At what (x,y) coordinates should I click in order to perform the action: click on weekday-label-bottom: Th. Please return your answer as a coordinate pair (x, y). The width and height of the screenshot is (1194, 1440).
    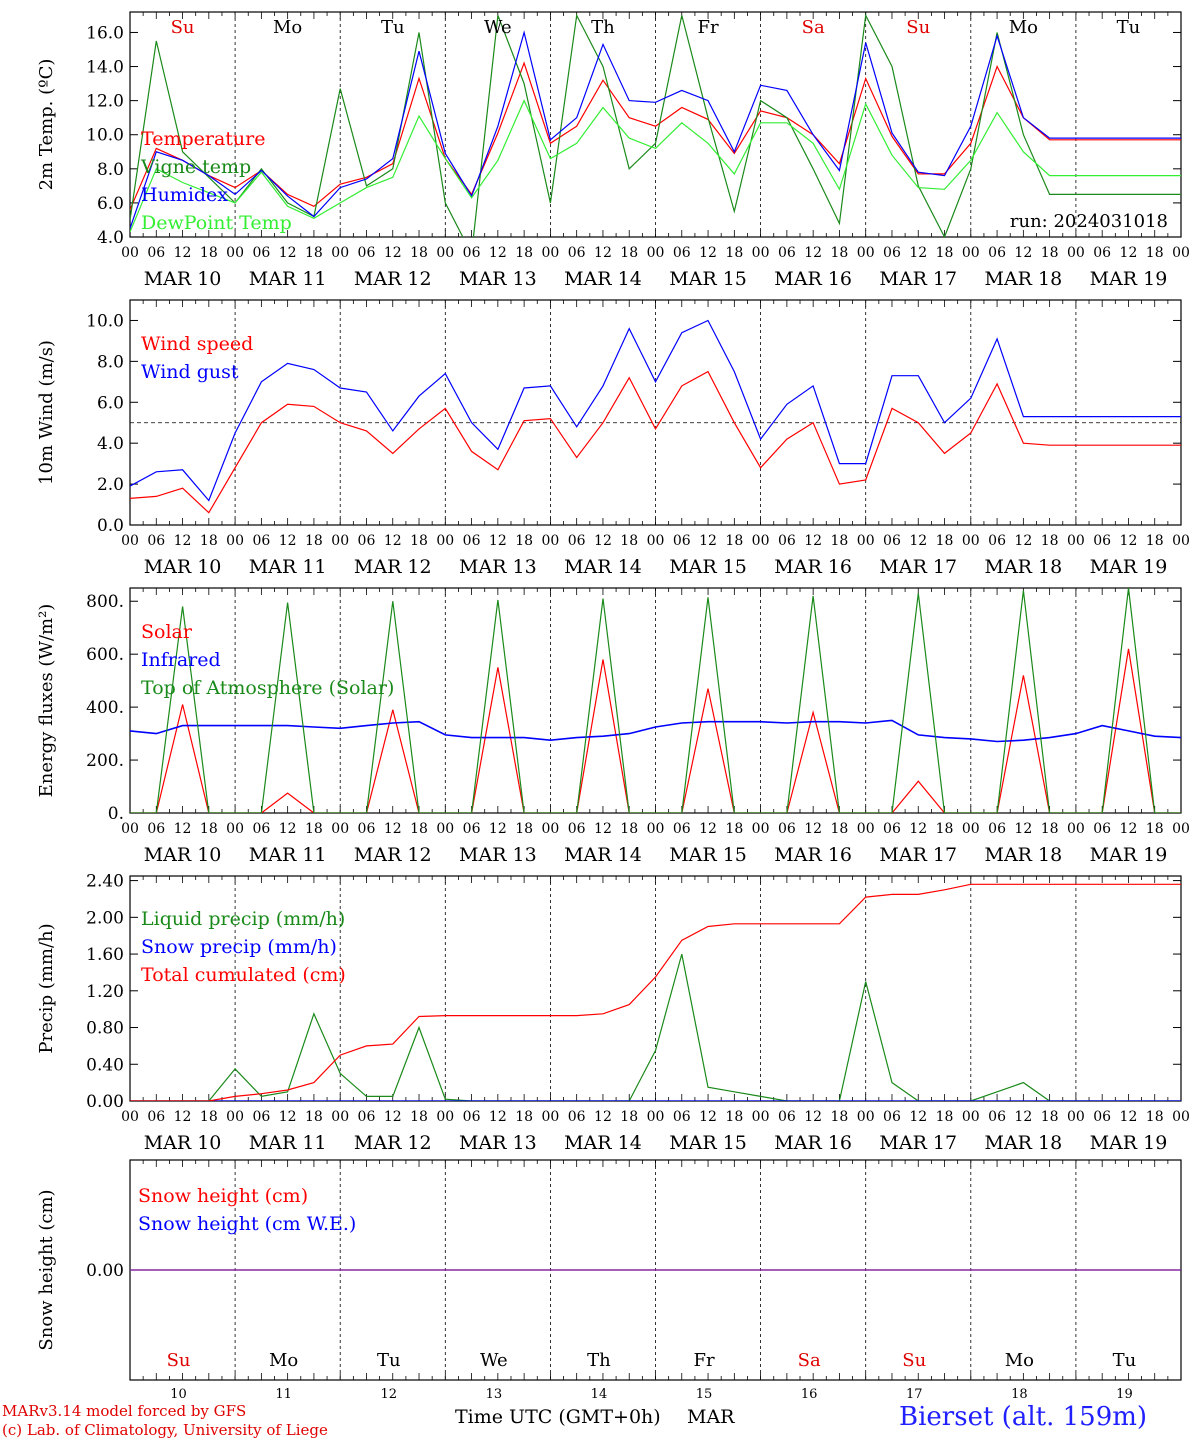
    Looking at the image, I should click on (599, 1360).